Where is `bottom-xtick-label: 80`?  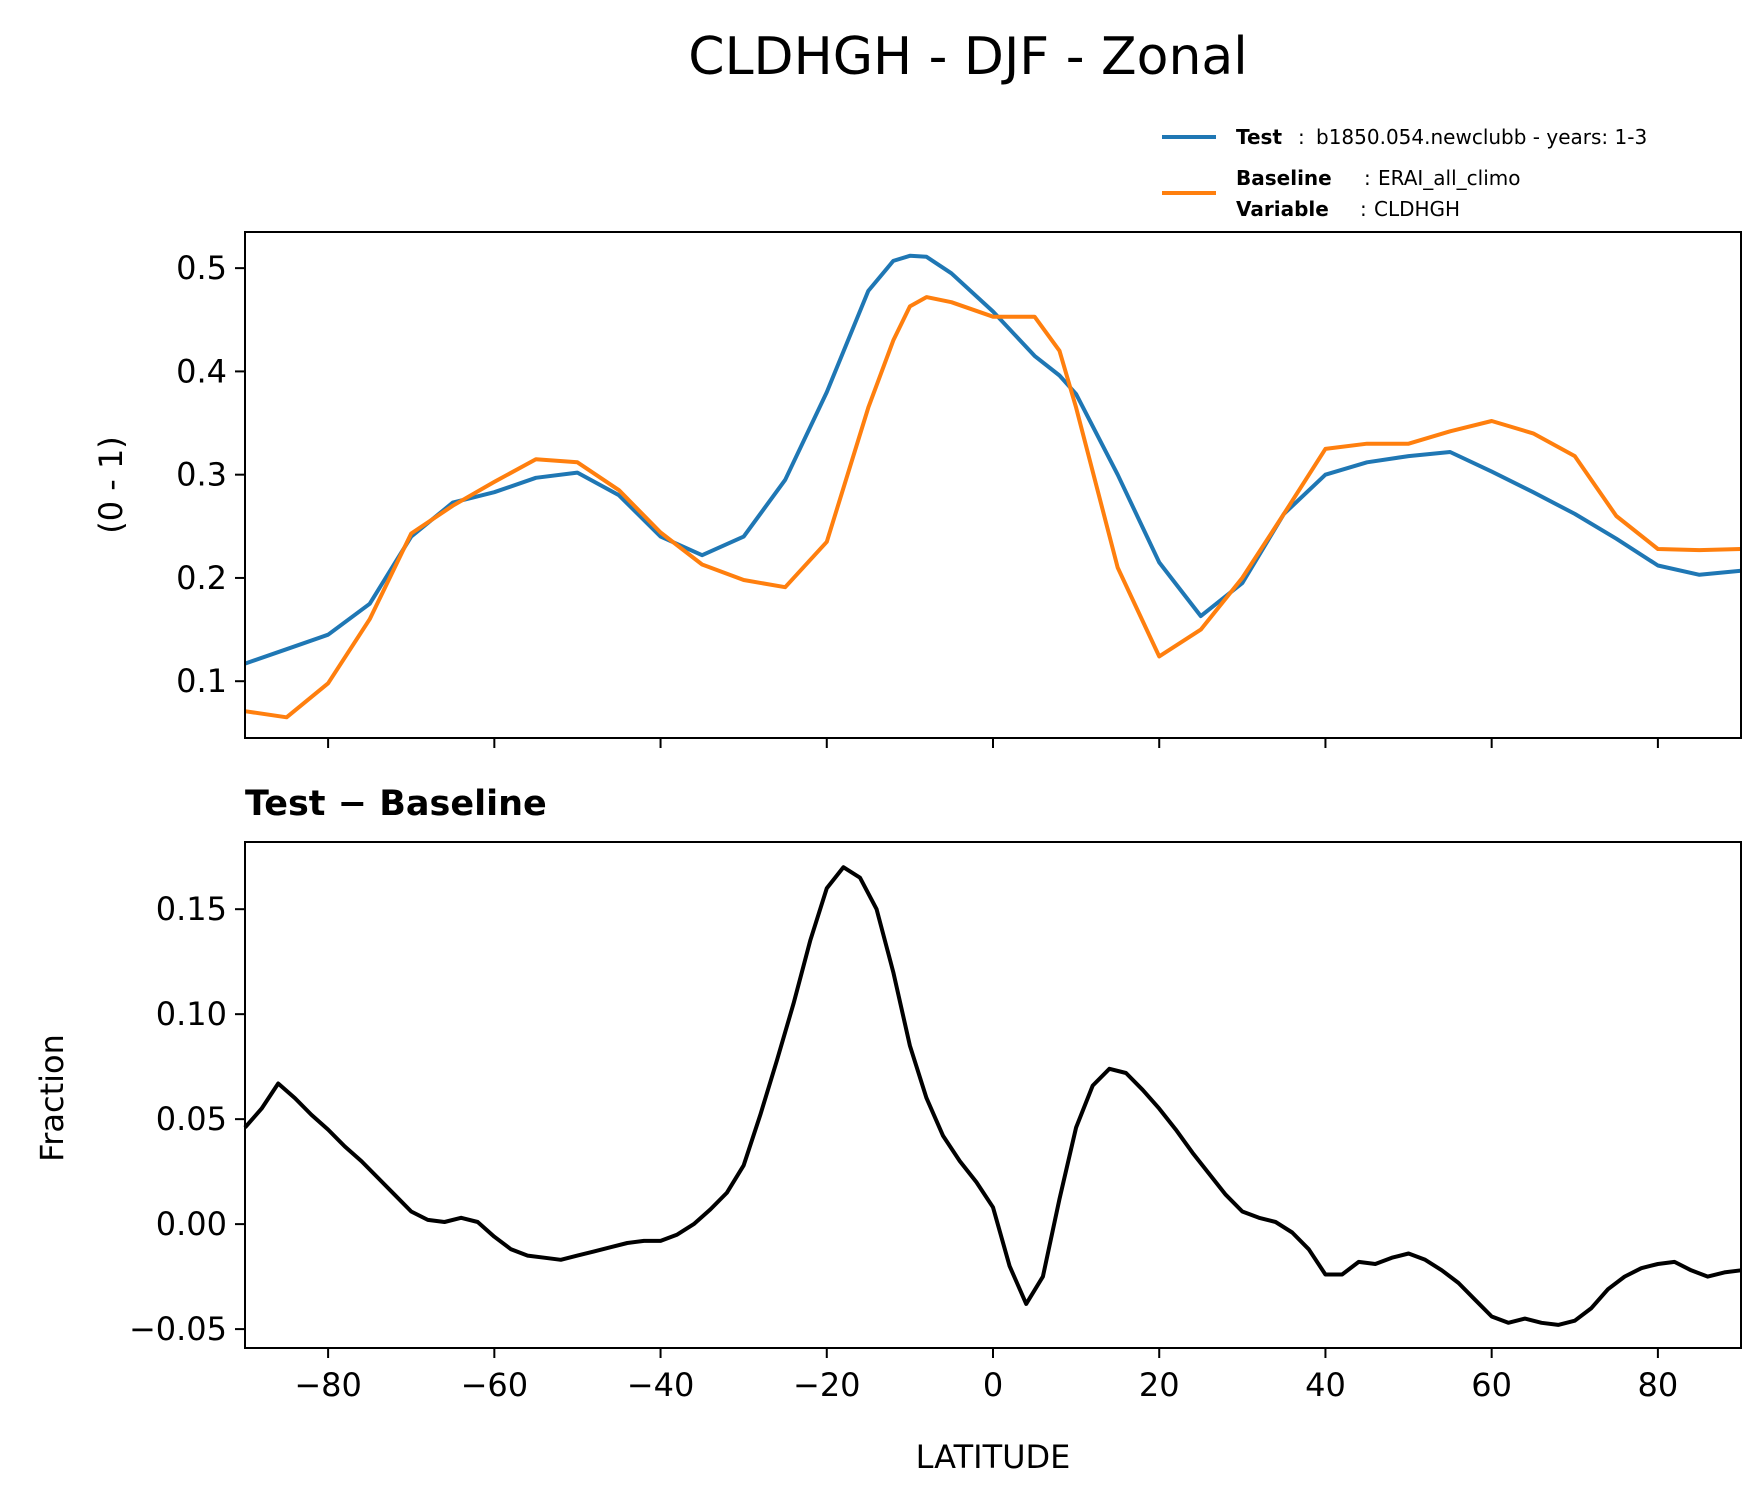
bottom-xtick-label: 80 is located at coordinates (1658, 1385).